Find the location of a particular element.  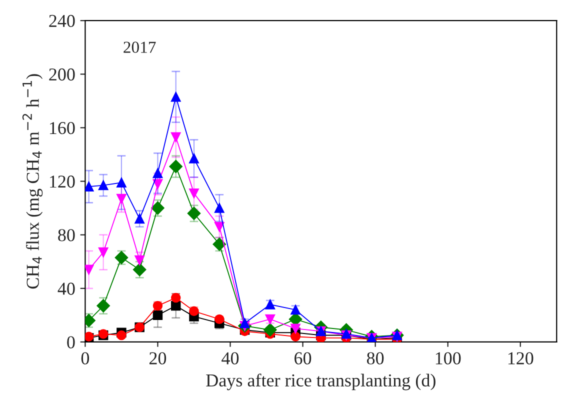

x-tick-label: 100 is located at coordinates (448, 358).